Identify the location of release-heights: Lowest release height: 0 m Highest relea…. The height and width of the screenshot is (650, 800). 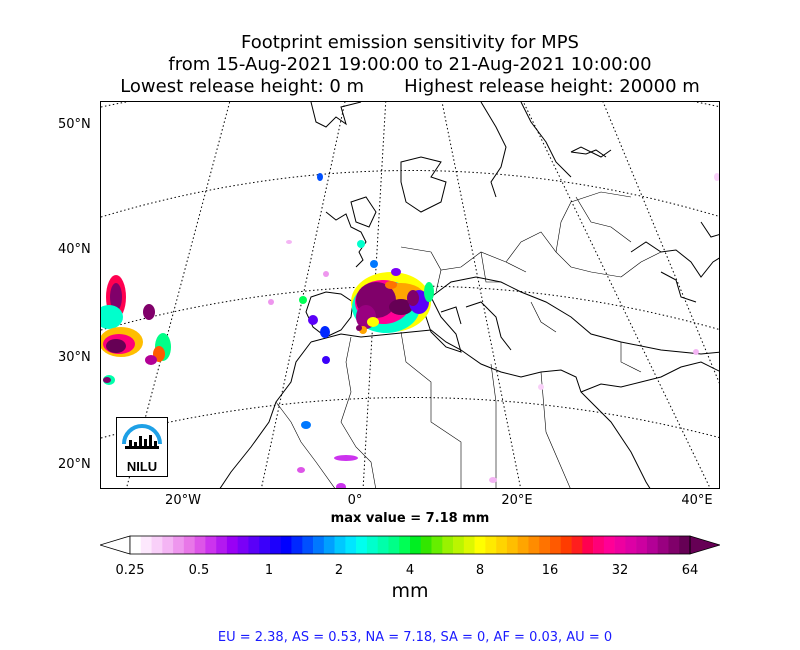
(400, 87).